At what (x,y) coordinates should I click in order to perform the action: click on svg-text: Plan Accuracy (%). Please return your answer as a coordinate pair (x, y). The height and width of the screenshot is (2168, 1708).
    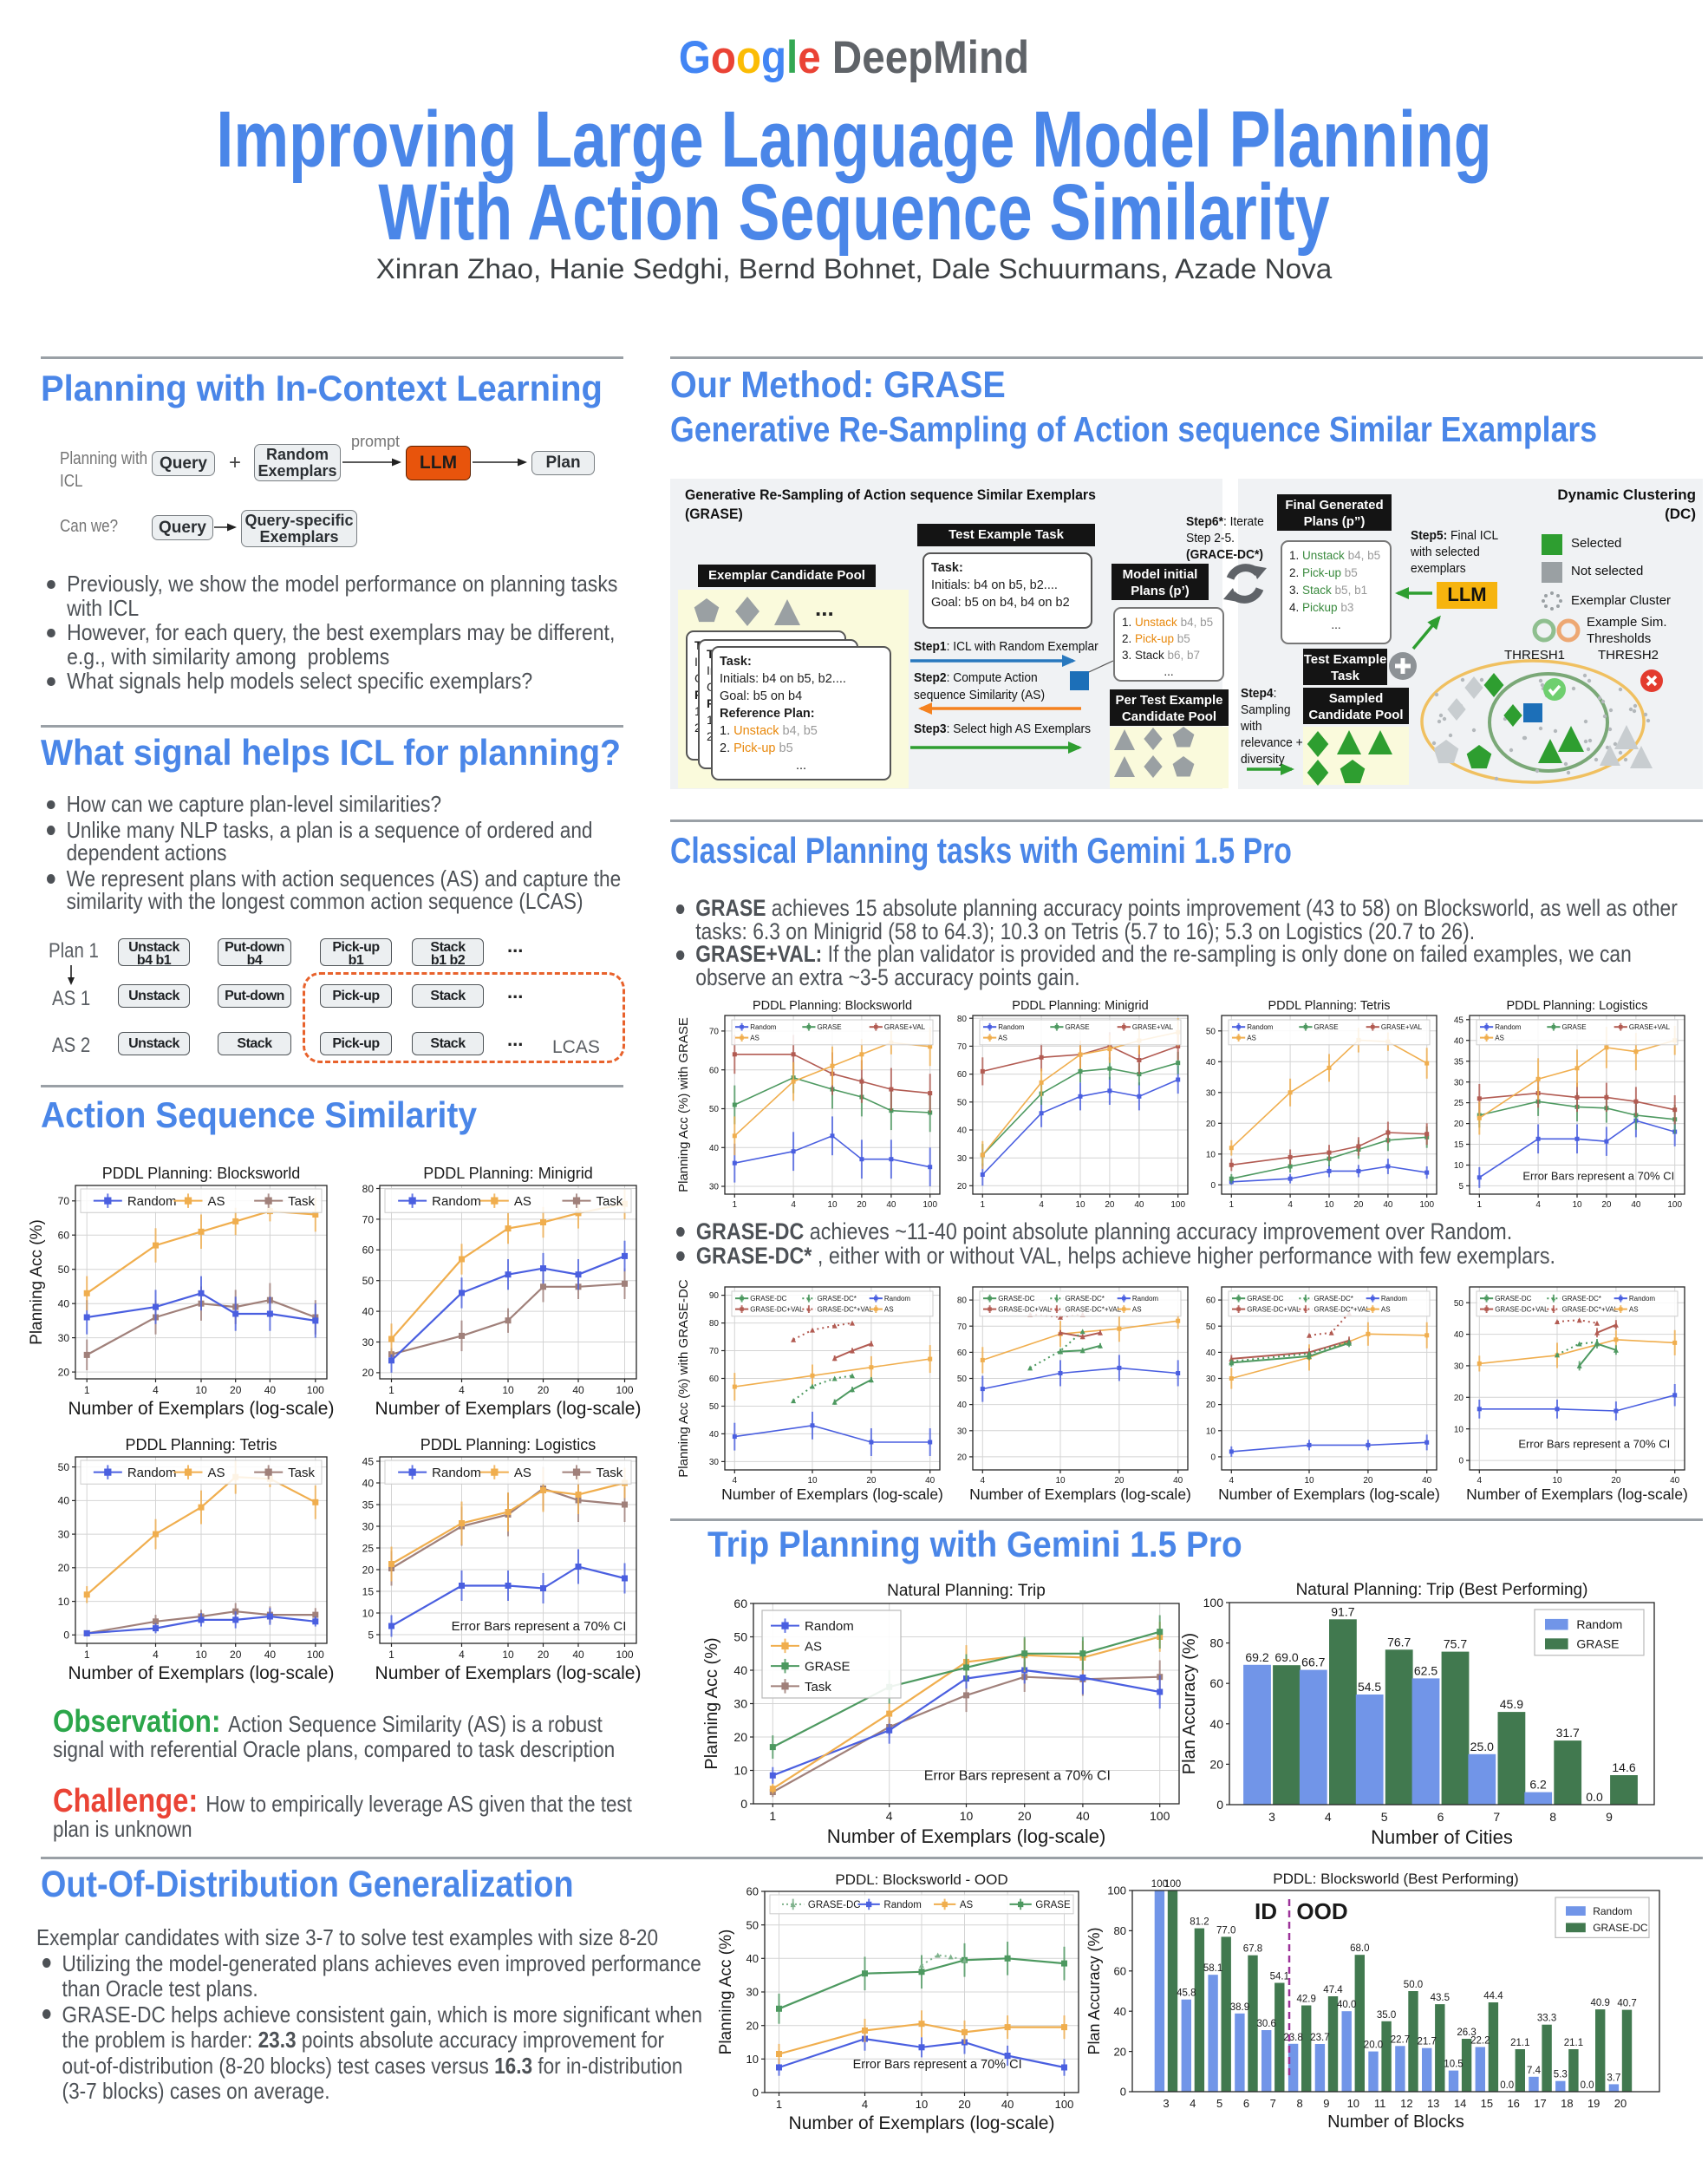
    Looking at the image, I should click on (1094, 1991).